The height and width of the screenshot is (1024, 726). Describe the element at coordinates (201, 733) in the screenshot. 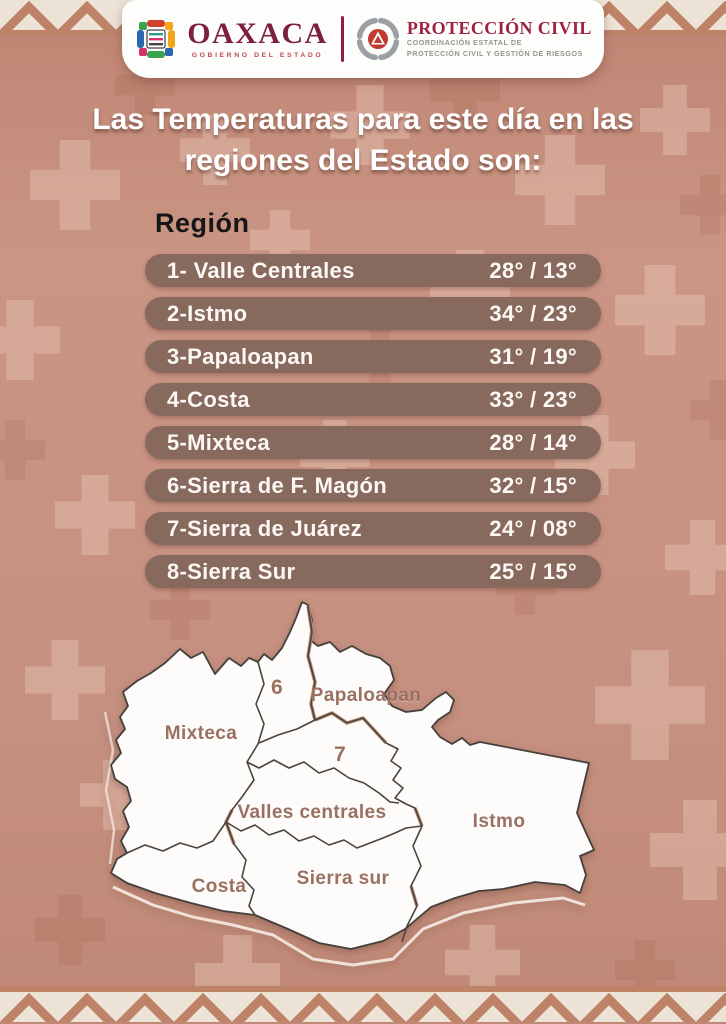

I see `map-label-mixteca: Mixteca` at that location.